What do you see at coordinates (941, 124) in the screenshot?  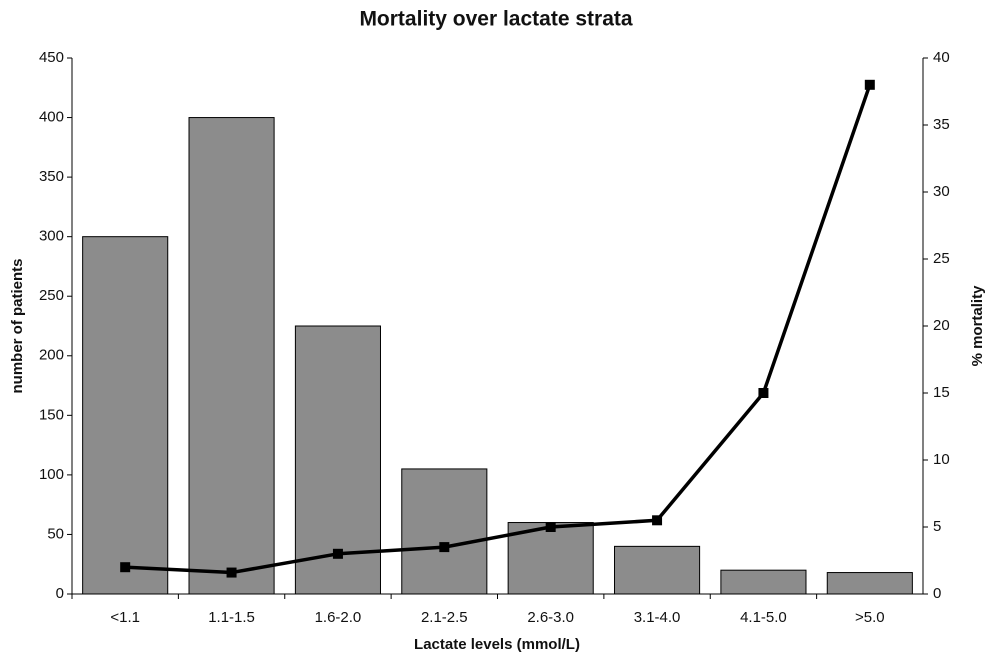 I see `y2-tick-label: 35` at bounding box center [941, 124].